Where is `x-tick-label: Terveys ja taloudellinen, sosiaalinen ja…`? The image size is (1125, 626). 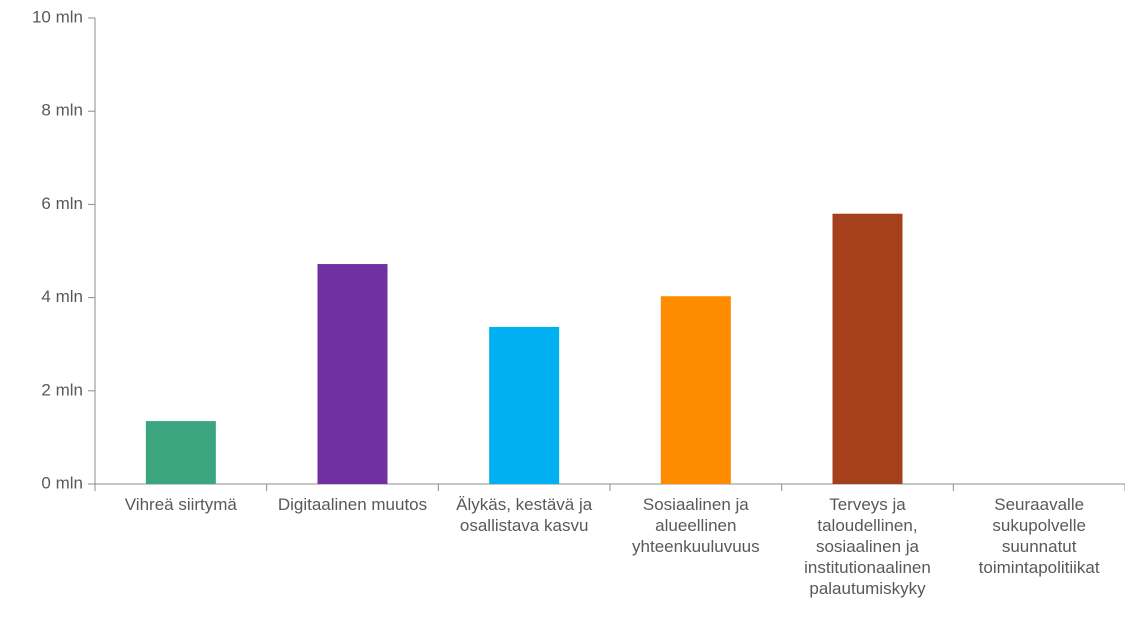 x-tick-label: Terveys ja taloudellinen, sosiaalinen ja… is located at coordinates (867, 546).